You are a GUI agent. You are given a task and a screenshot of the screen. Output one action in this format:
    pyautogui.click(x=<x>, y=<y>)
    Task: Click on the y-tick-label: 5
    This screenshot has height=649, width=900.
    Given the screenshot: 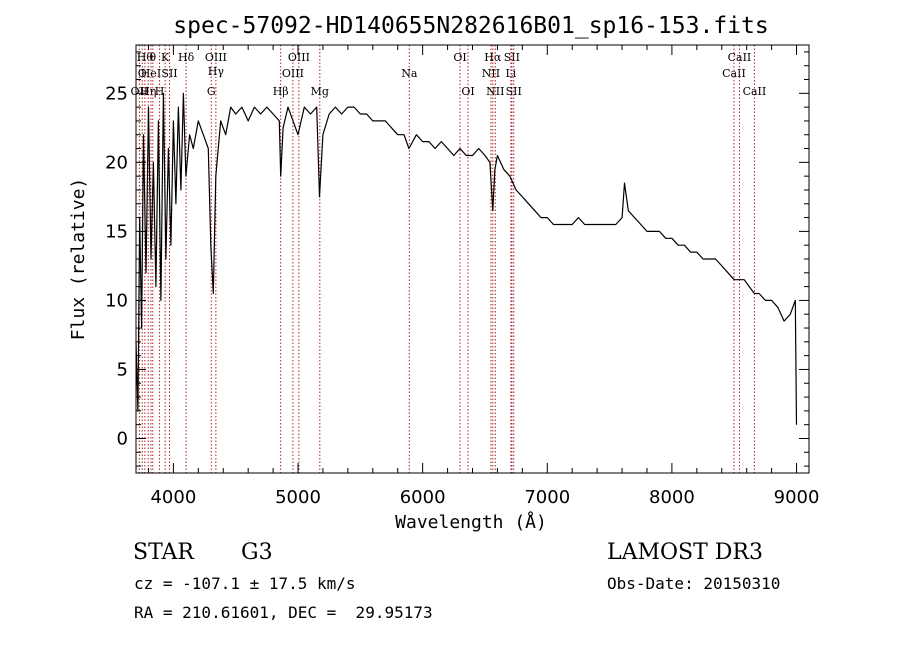 What is the action you would take?
    pyautogui.click(x=122, y=369)
    